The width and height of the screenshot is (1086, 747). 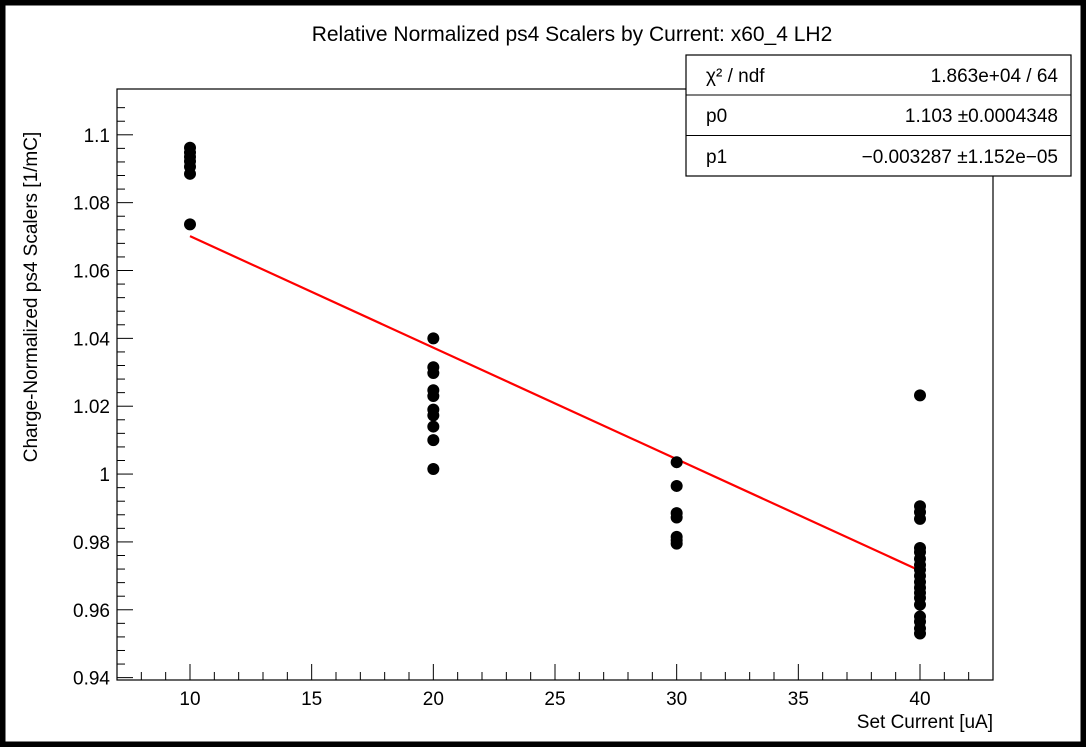 I want to click on x-tick-label: 15, so click(x=311, y=699).